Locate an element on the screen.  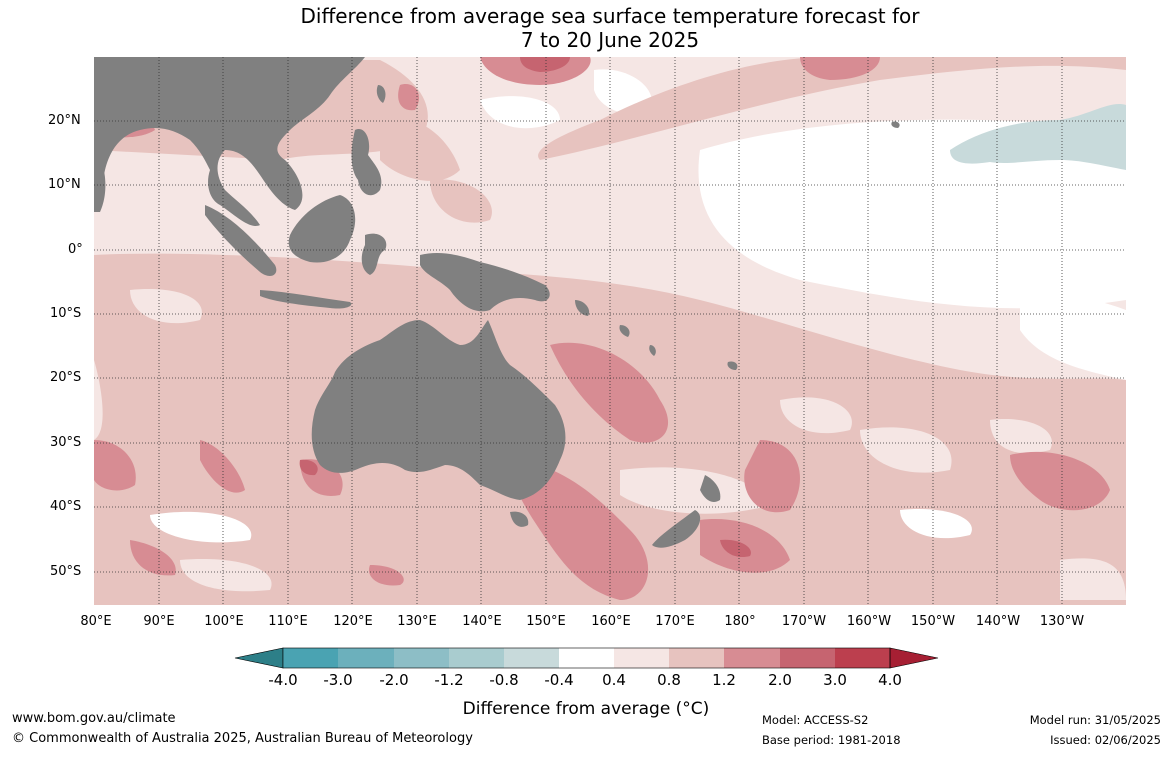
lat-label: 0° is located at coordinates (75, 249).